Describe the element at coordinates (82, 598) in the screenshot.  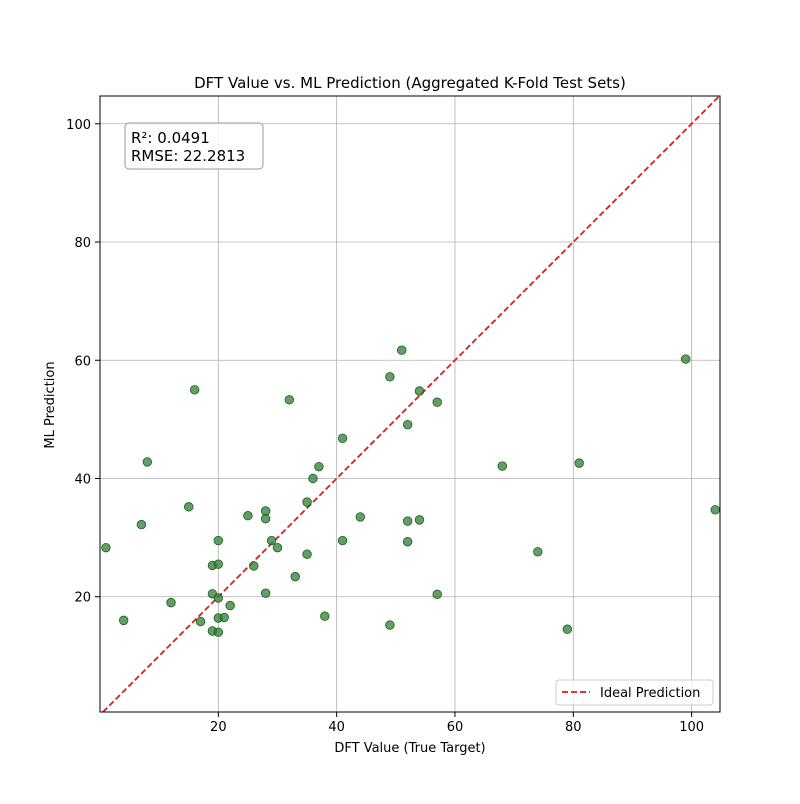
I see `y-tick-label: 20` at that location.